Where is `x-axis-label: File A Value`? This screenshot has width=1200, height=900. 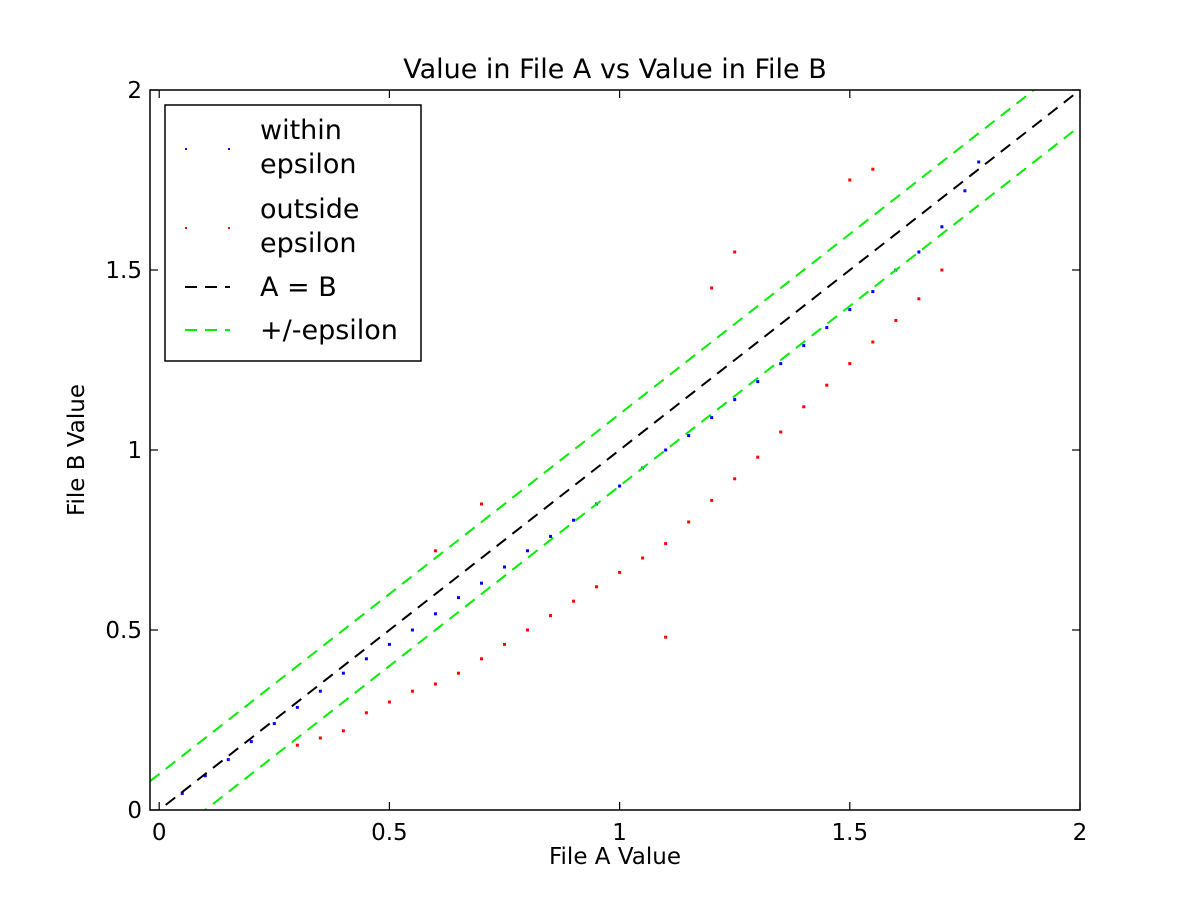 x-axis-label: File A Value is located at coordinates (615, 857).